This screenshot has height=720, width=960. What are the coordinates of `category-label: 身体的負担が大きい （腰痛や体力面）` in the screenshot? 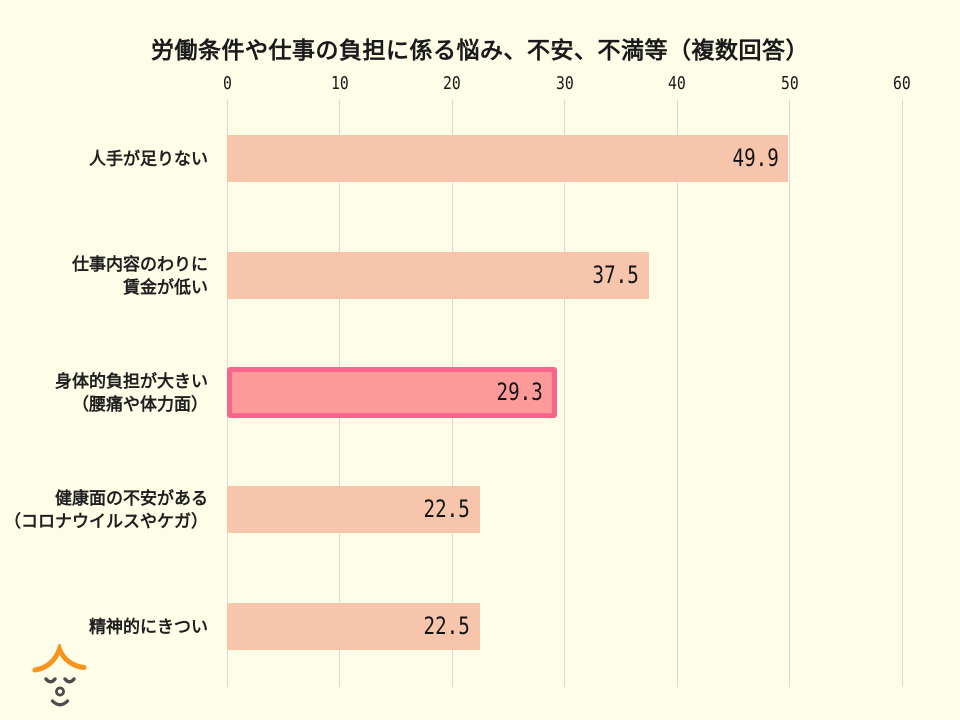 It's located at (104, 393).